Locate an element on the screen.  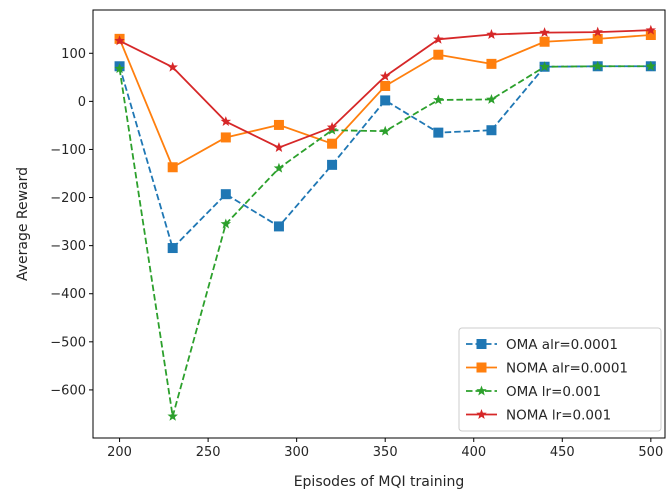
x-tick-label: 500 is located at coordinates (650, 452).